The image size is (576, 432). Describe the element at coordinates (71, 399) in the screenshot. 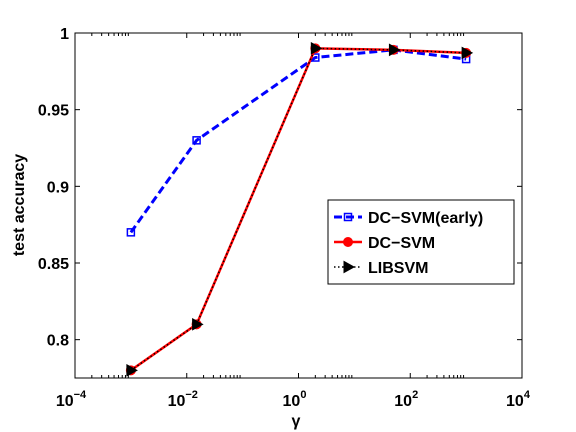

I see `x-tick-label: 10⁻⁴` at that location.